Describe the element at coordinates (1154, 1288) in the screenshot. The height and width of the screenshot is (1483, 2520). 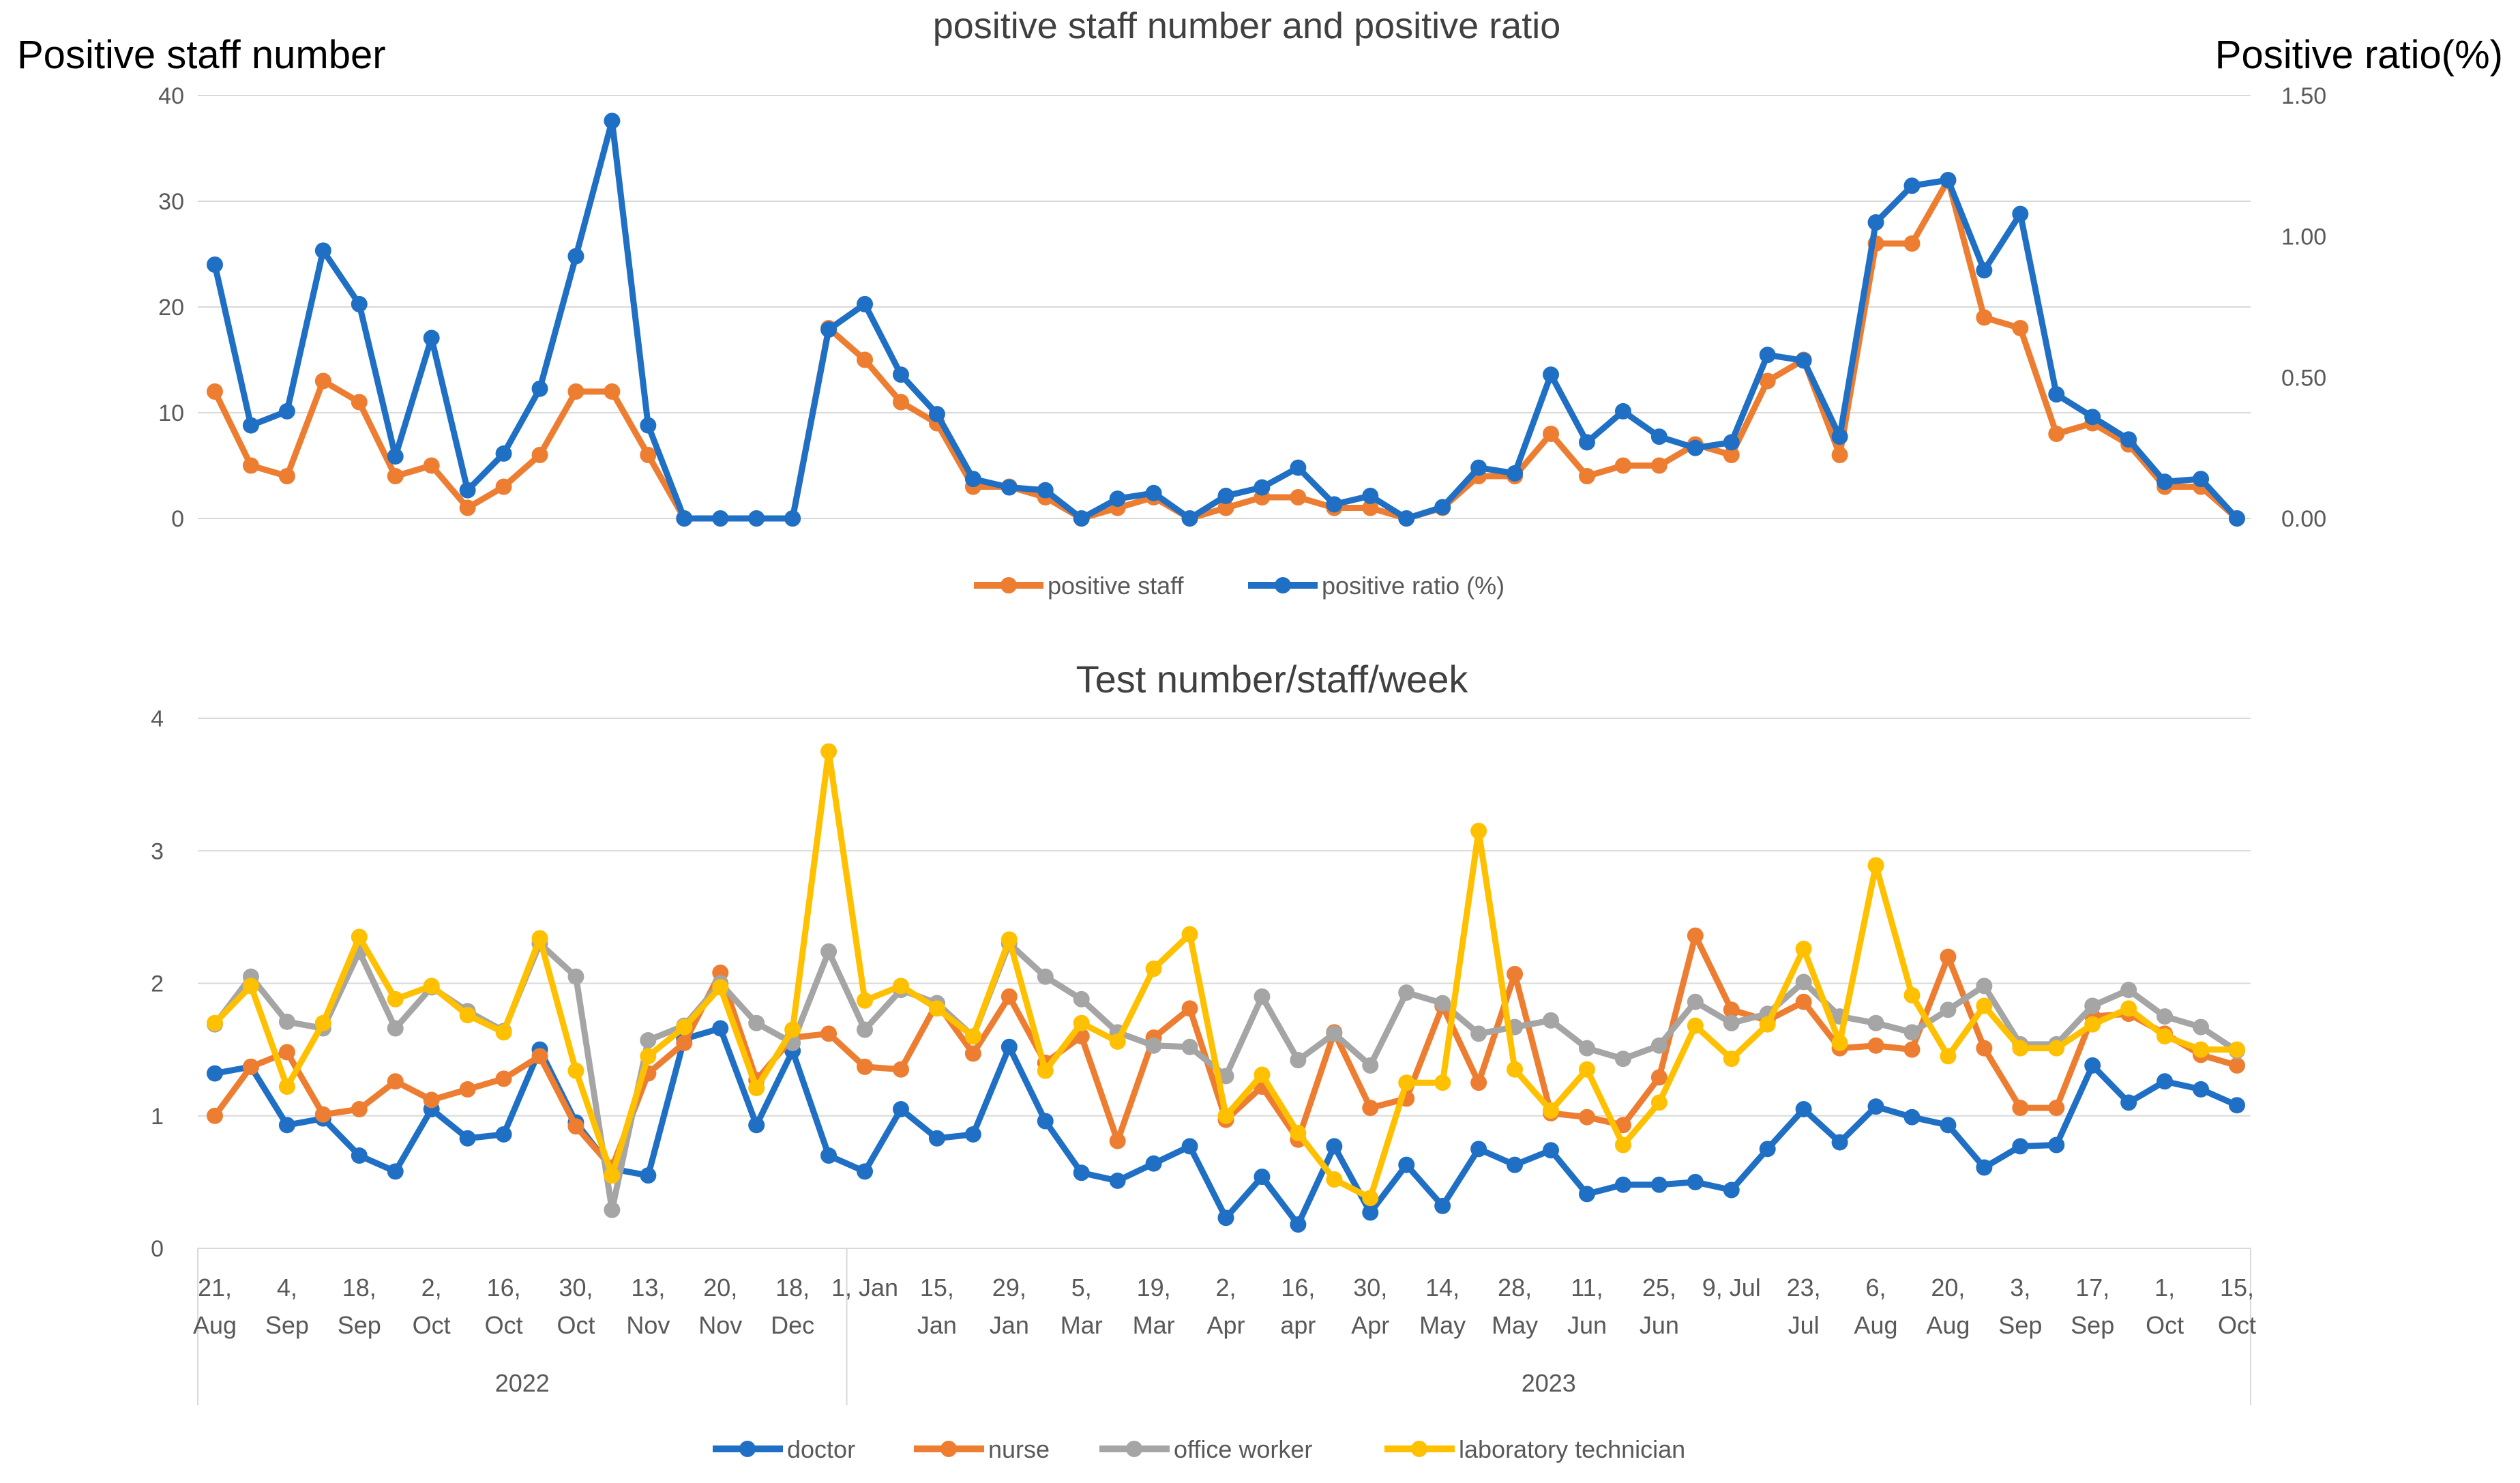
I see `x-tick-label: 19,` at that location.